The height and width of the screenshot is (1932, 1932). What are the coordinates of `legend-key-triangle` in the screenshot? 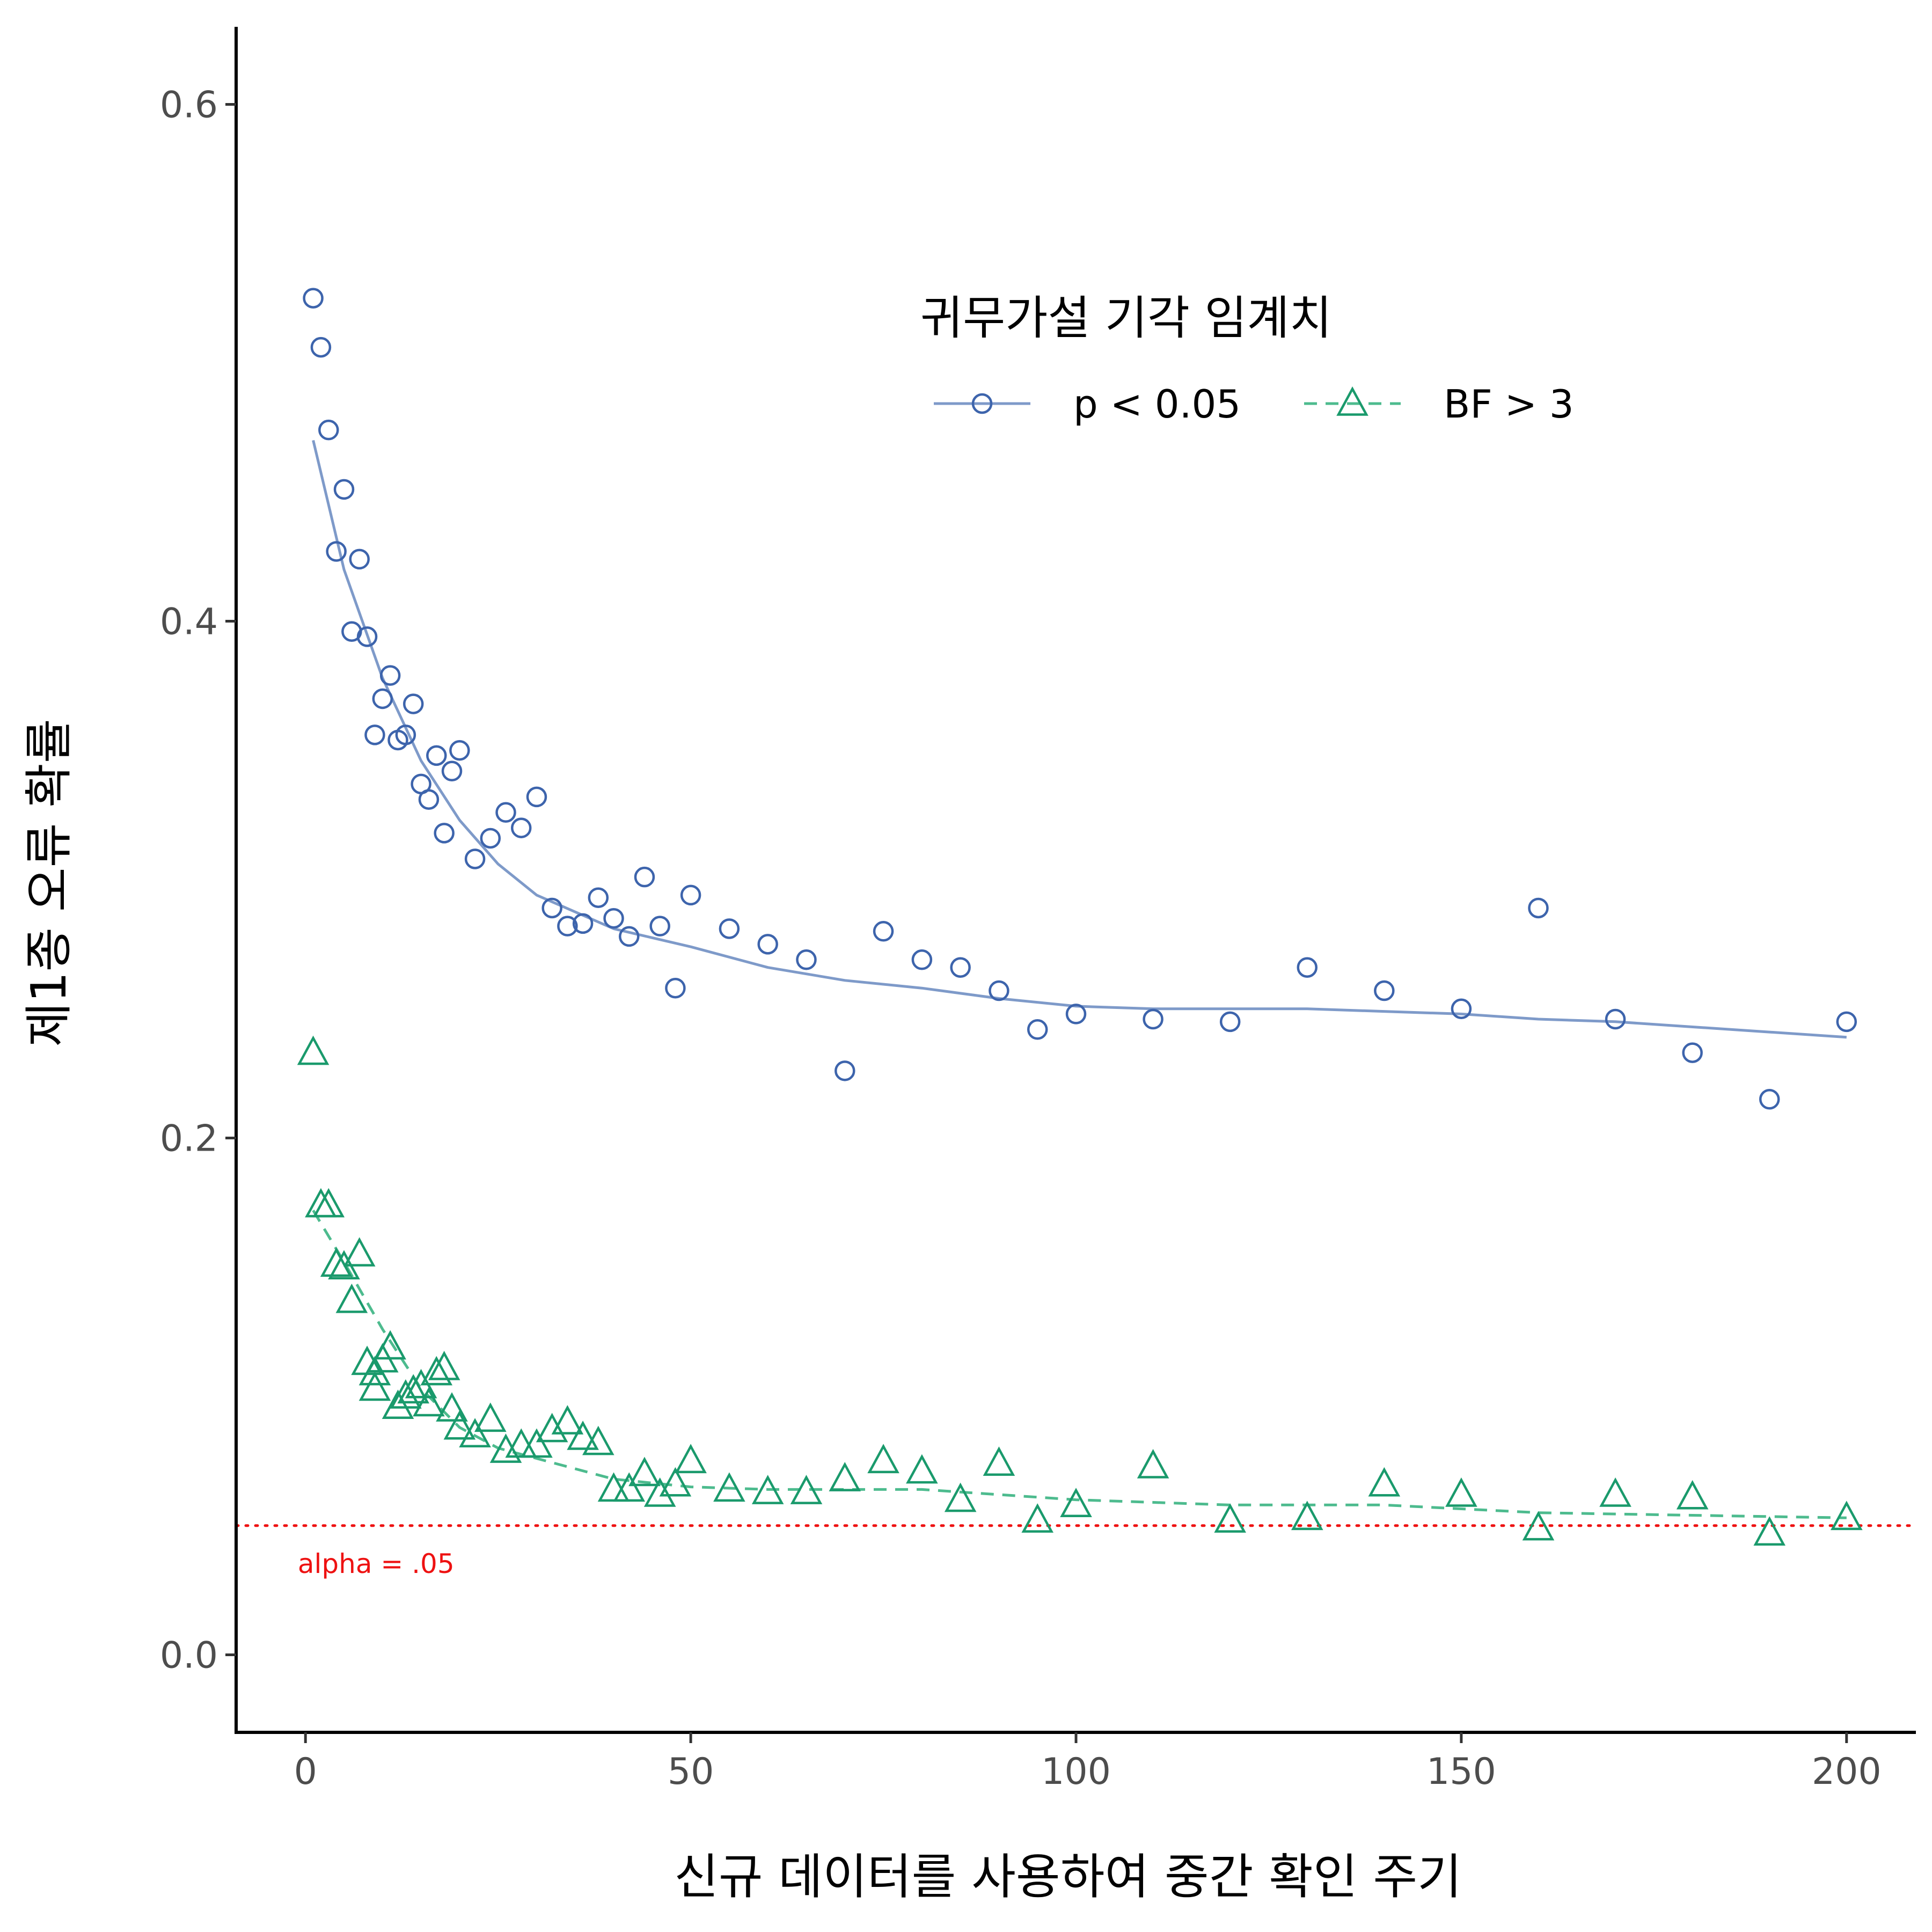 It's located at (1352, 401).